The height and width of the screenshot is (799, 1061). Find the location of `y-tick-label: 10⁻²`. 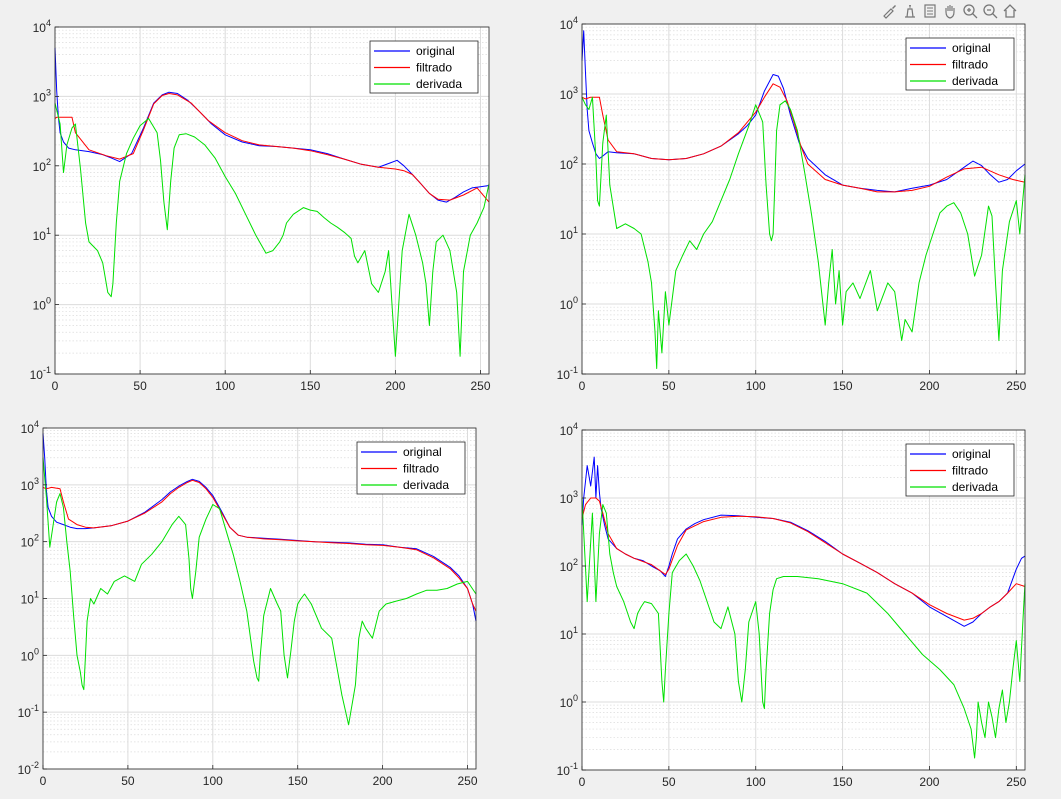

y-tick-label: 10⁻² is located at coordinates (28, 768).